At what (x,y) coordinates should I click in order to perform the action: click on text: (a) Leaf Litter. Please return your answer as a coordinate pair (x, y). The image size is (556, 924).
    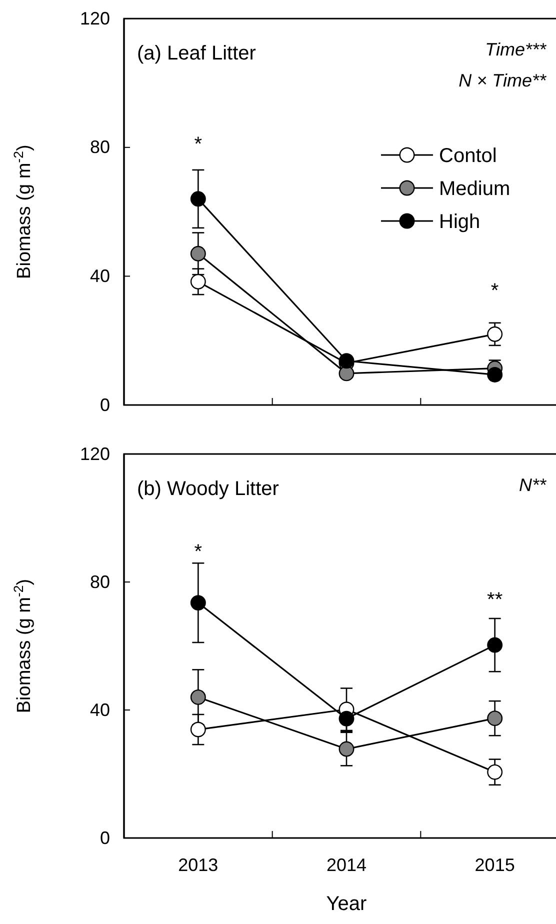
    Looking at the image, I should click on (196, 53).